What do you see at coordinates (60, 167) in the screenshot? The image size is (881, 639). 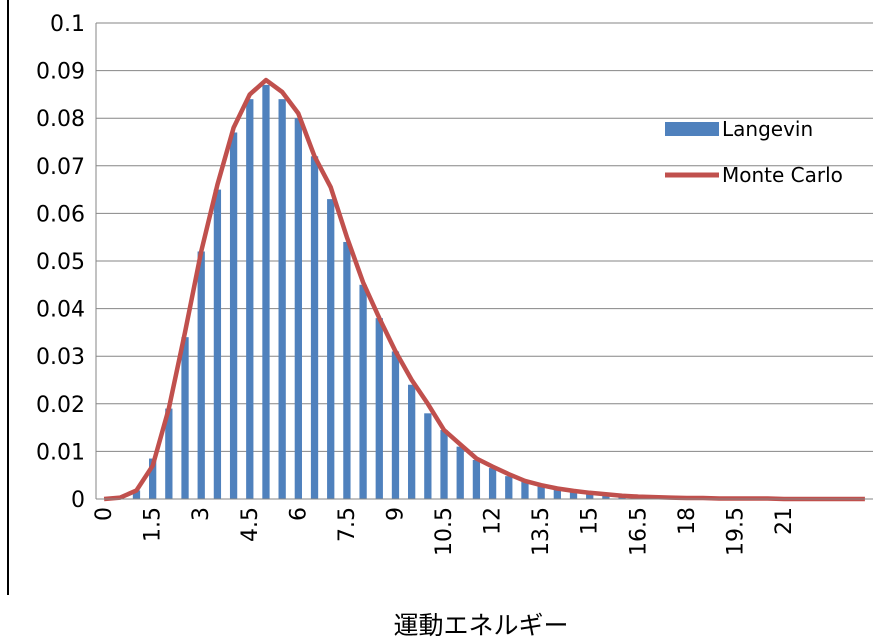 I see `y-tick-label: 0.07` at bounding box center [60, 167].